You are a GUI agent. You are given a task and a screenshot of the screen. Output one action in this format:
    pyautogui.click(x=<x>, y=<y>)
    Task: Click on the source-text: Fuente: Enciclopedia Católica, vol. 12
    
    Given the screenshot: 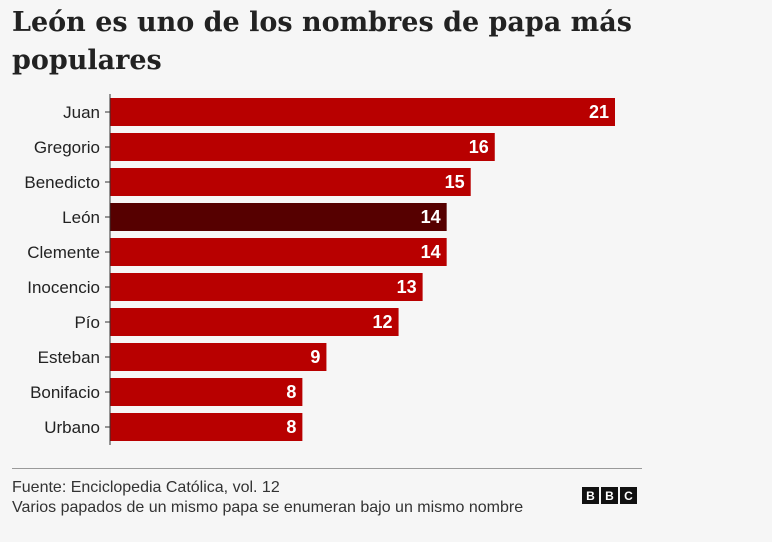 What is the action you would take?
    pyautogui.click(x=146, y=487)
    